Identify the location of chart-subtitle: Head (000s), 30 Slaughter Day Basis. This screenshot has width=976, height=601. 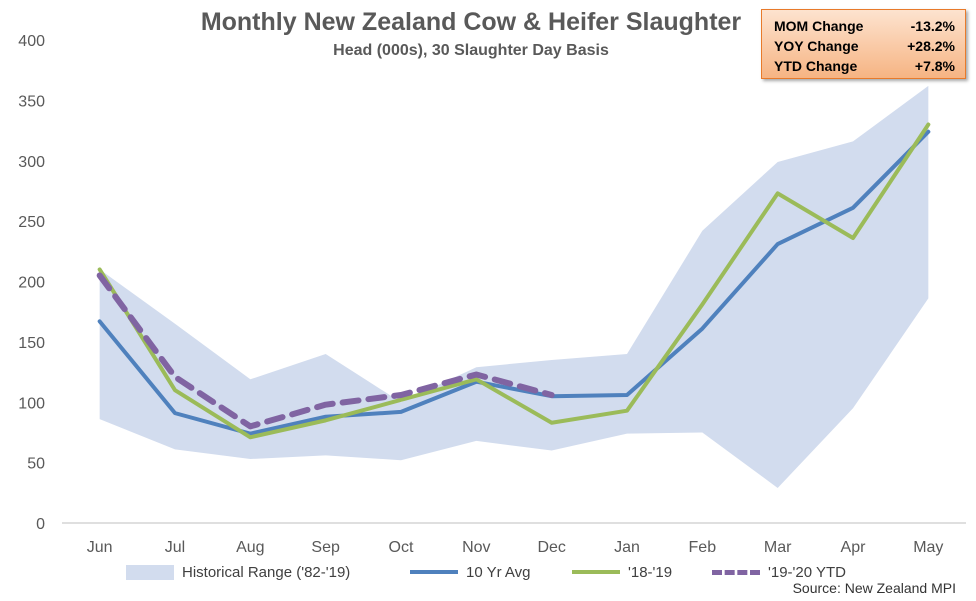
(471, 50).